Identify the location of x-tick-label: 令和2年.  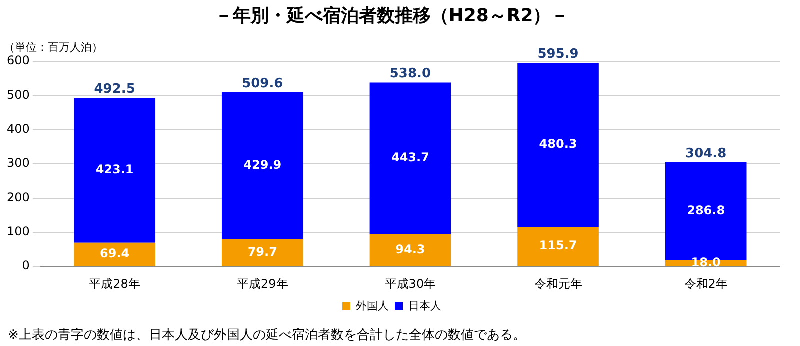
(706, 283).